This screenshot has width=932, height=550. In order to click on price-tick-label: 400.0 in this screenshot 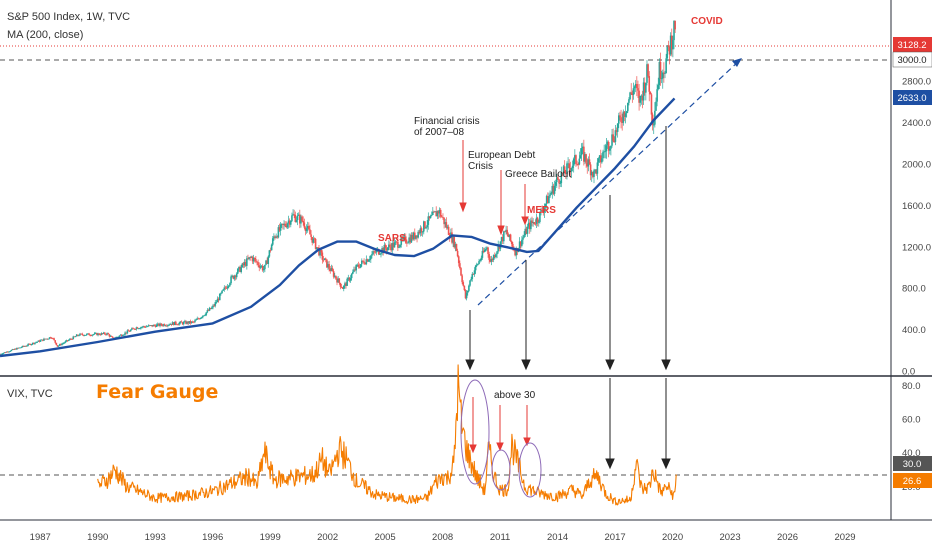, I will do `click(914, 330)`.